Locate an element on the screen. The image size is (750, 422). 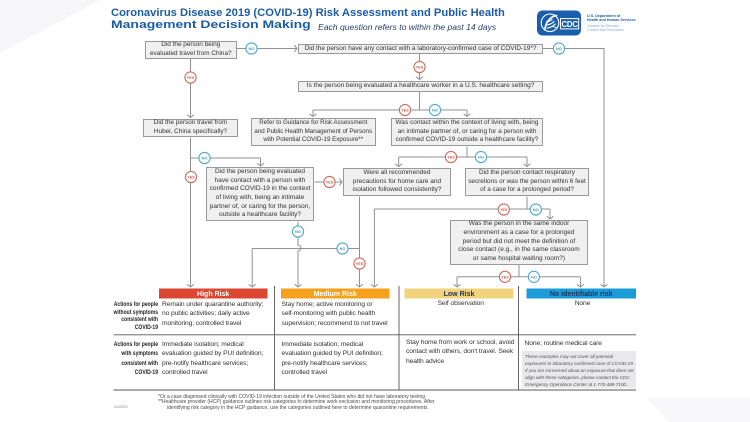
svg-text: No identifiable risk is located at coordinates (581, 294).